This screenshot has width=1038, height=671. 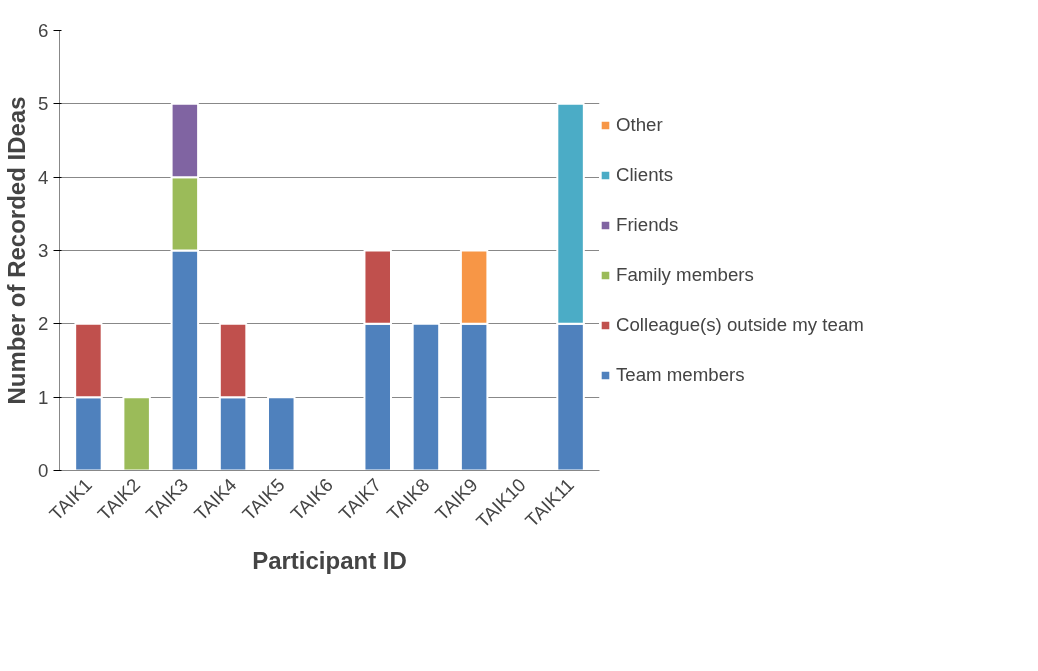 I want to click on y-tick-label: 6, so click(x=43, y=30).